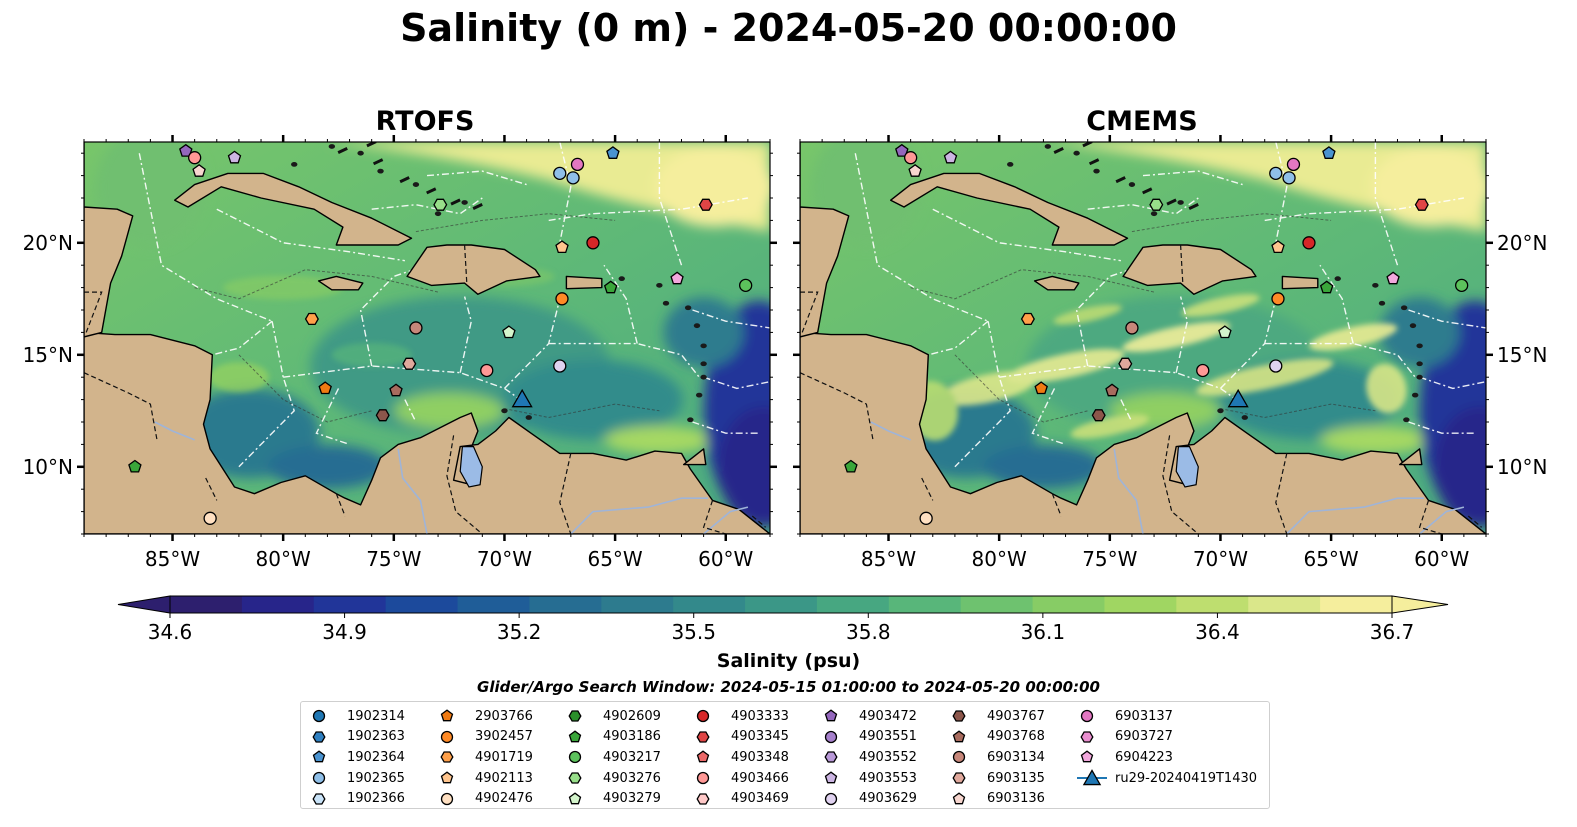 The height and width of the screenshot is (827, 1577). I want to click on legend-entry: 4903553, so click(869, 778).